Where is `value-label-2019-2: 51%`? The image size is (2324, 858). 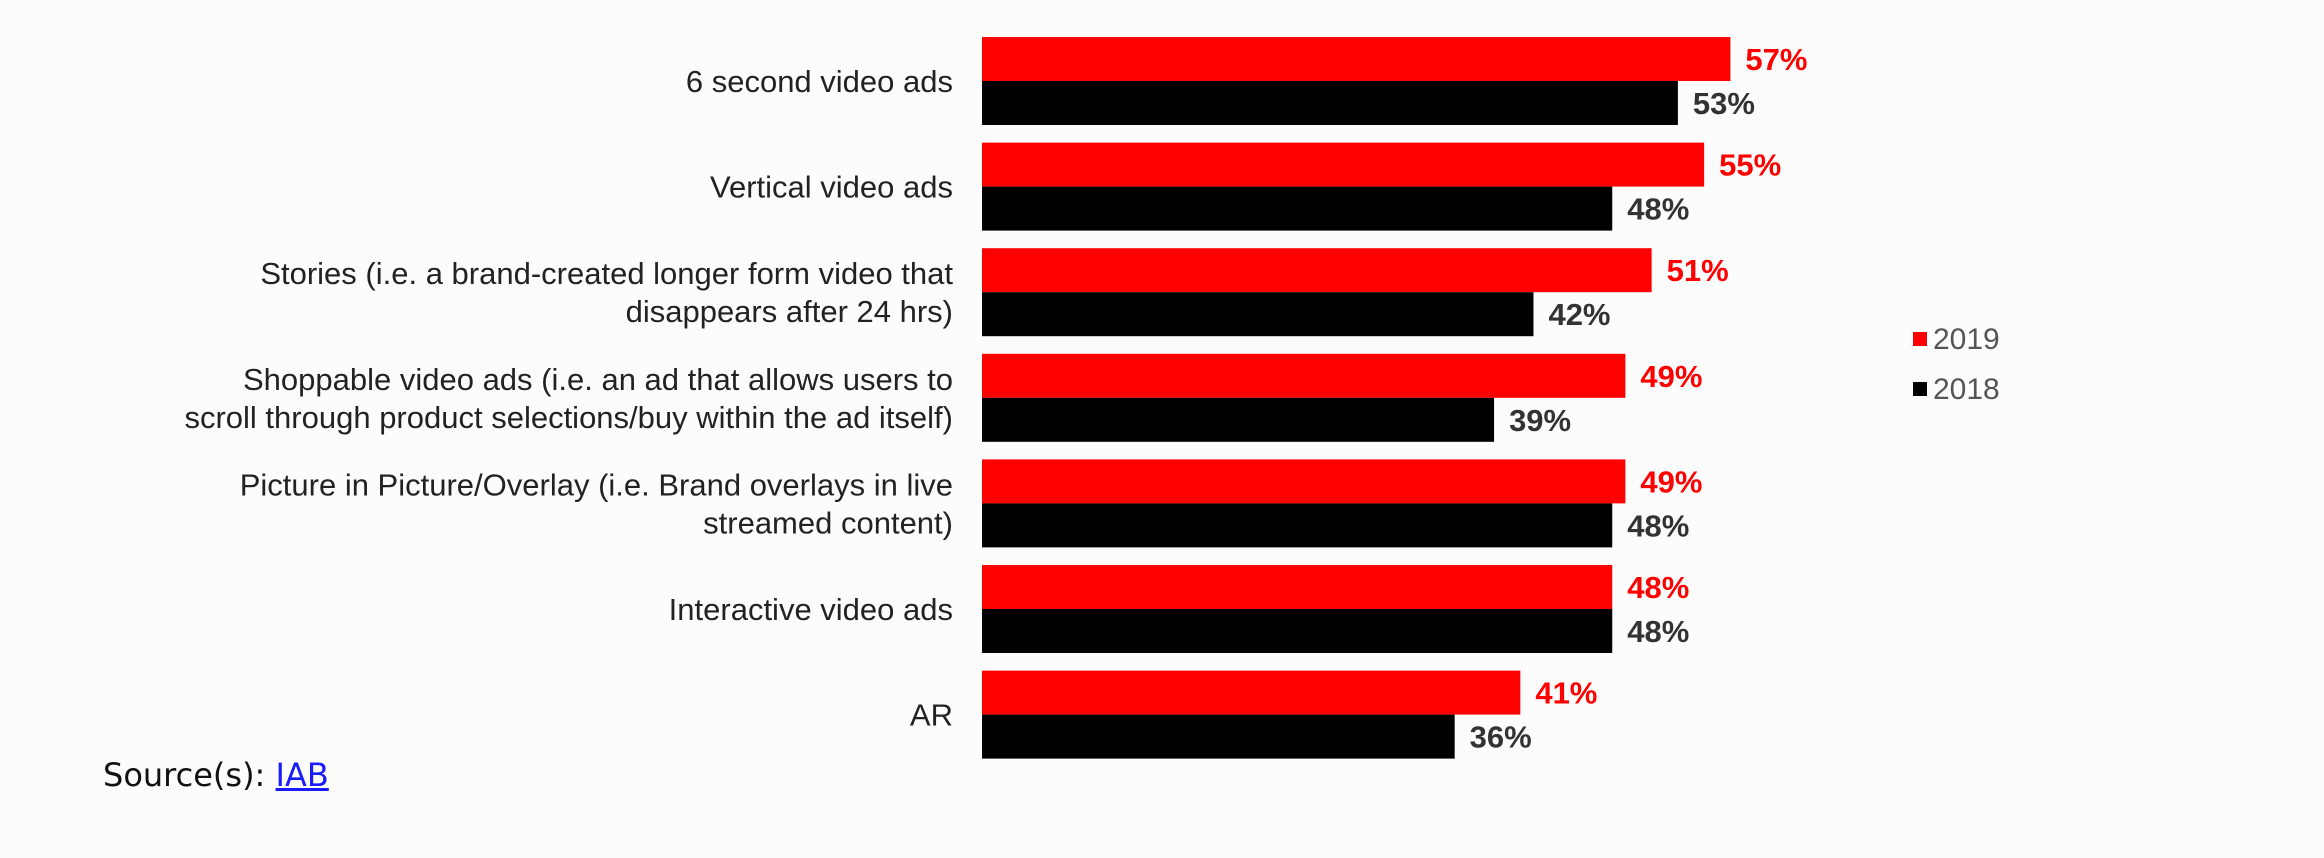
value-label-2019-2: 51% is located at coordinates (1698, 270).